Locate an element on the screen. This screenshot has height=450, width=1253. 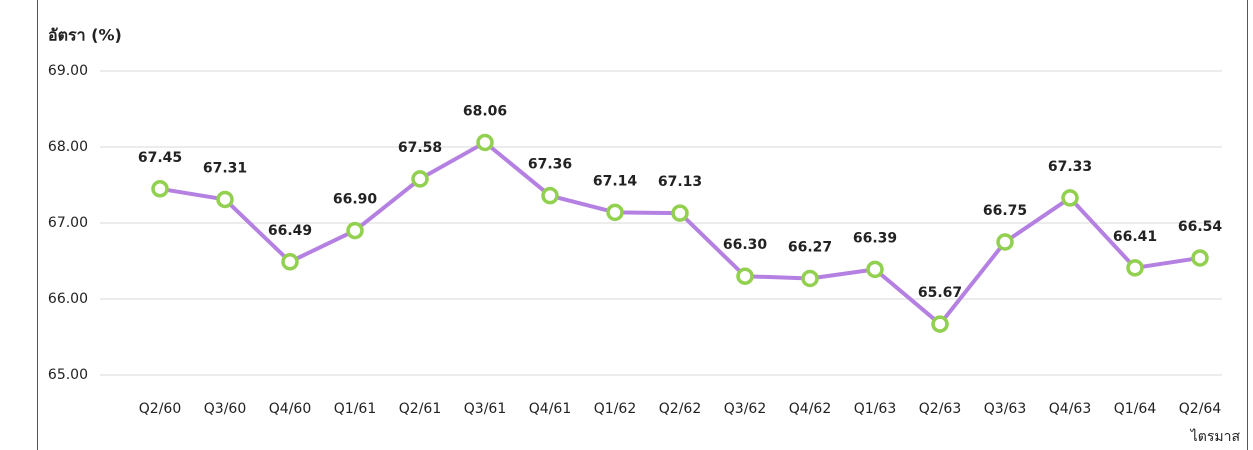
data-label: 66.49 is located at coordinates (290, 231).